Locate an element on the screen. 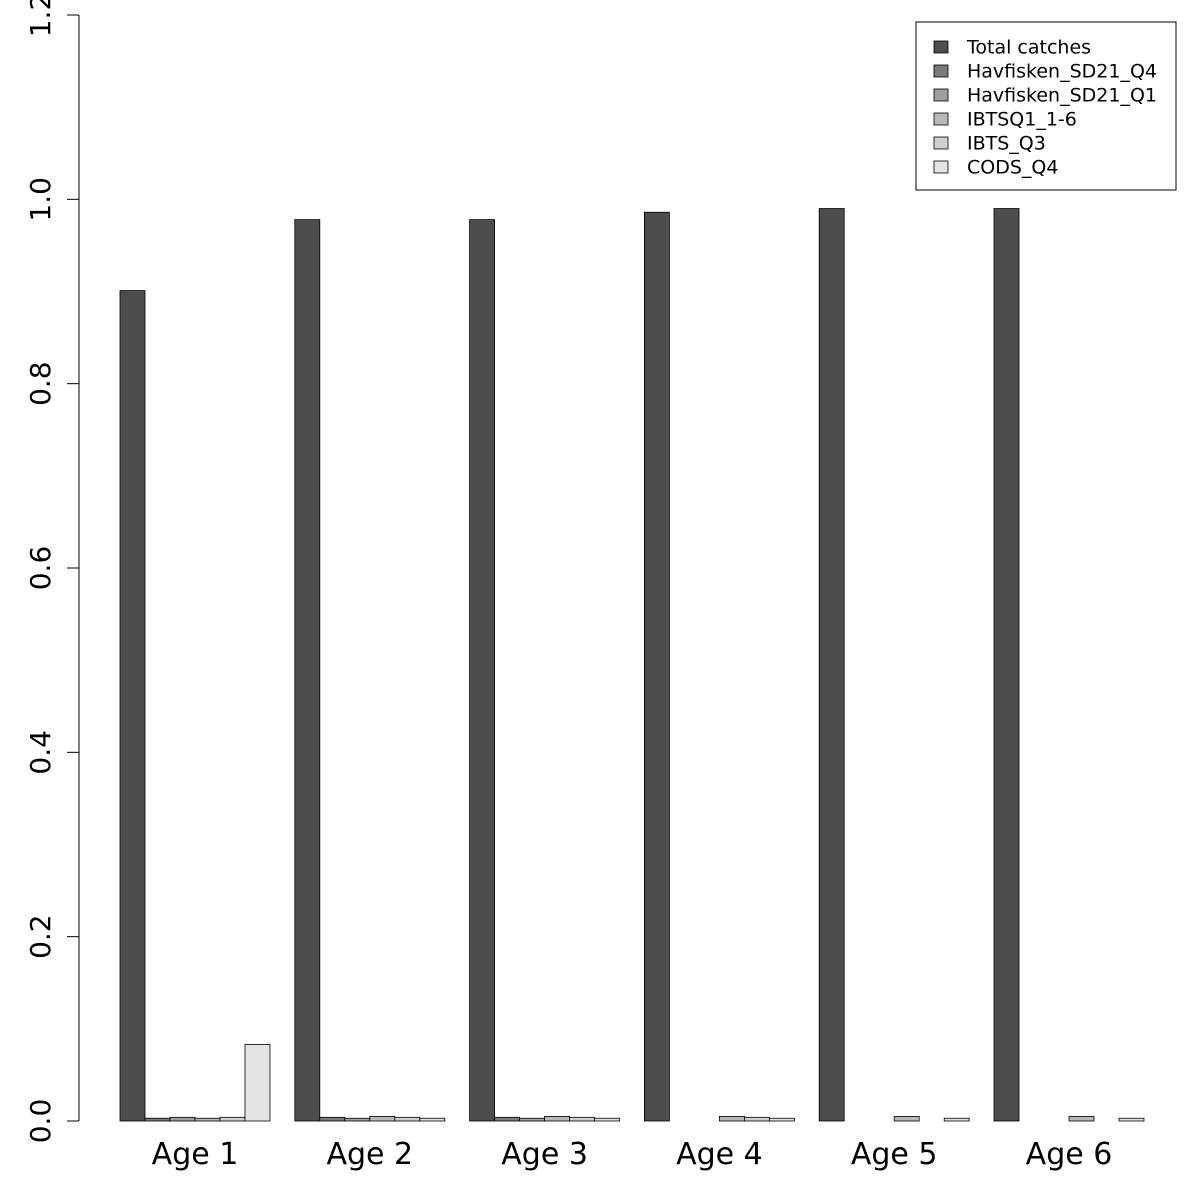 This screenshot has height=1200, width=1200. legend-box is located at coordinates (1046, 106).